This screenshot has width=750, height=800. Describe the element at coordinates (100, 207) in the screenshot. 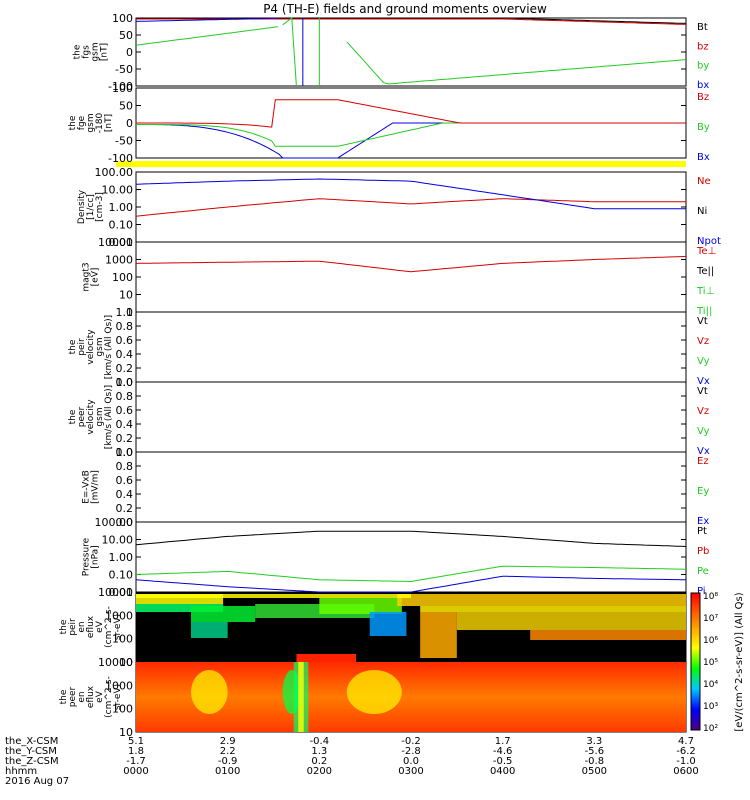

I see `y-label-line: [cm-3]` at that location.